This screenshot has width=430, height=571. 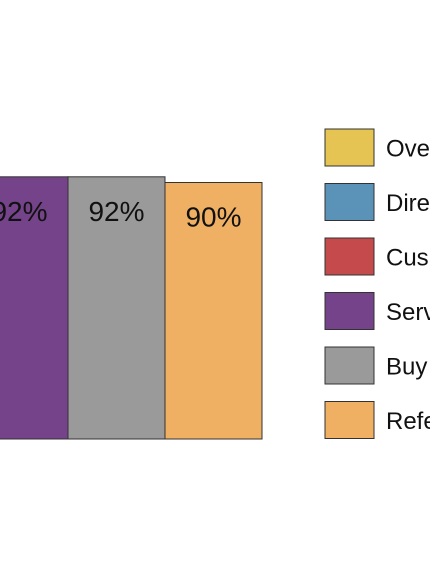 What do you see at coordinates (349, 147) in the screenshot?
I see `legend-swatch-ove` at bounding box center [349, 147].